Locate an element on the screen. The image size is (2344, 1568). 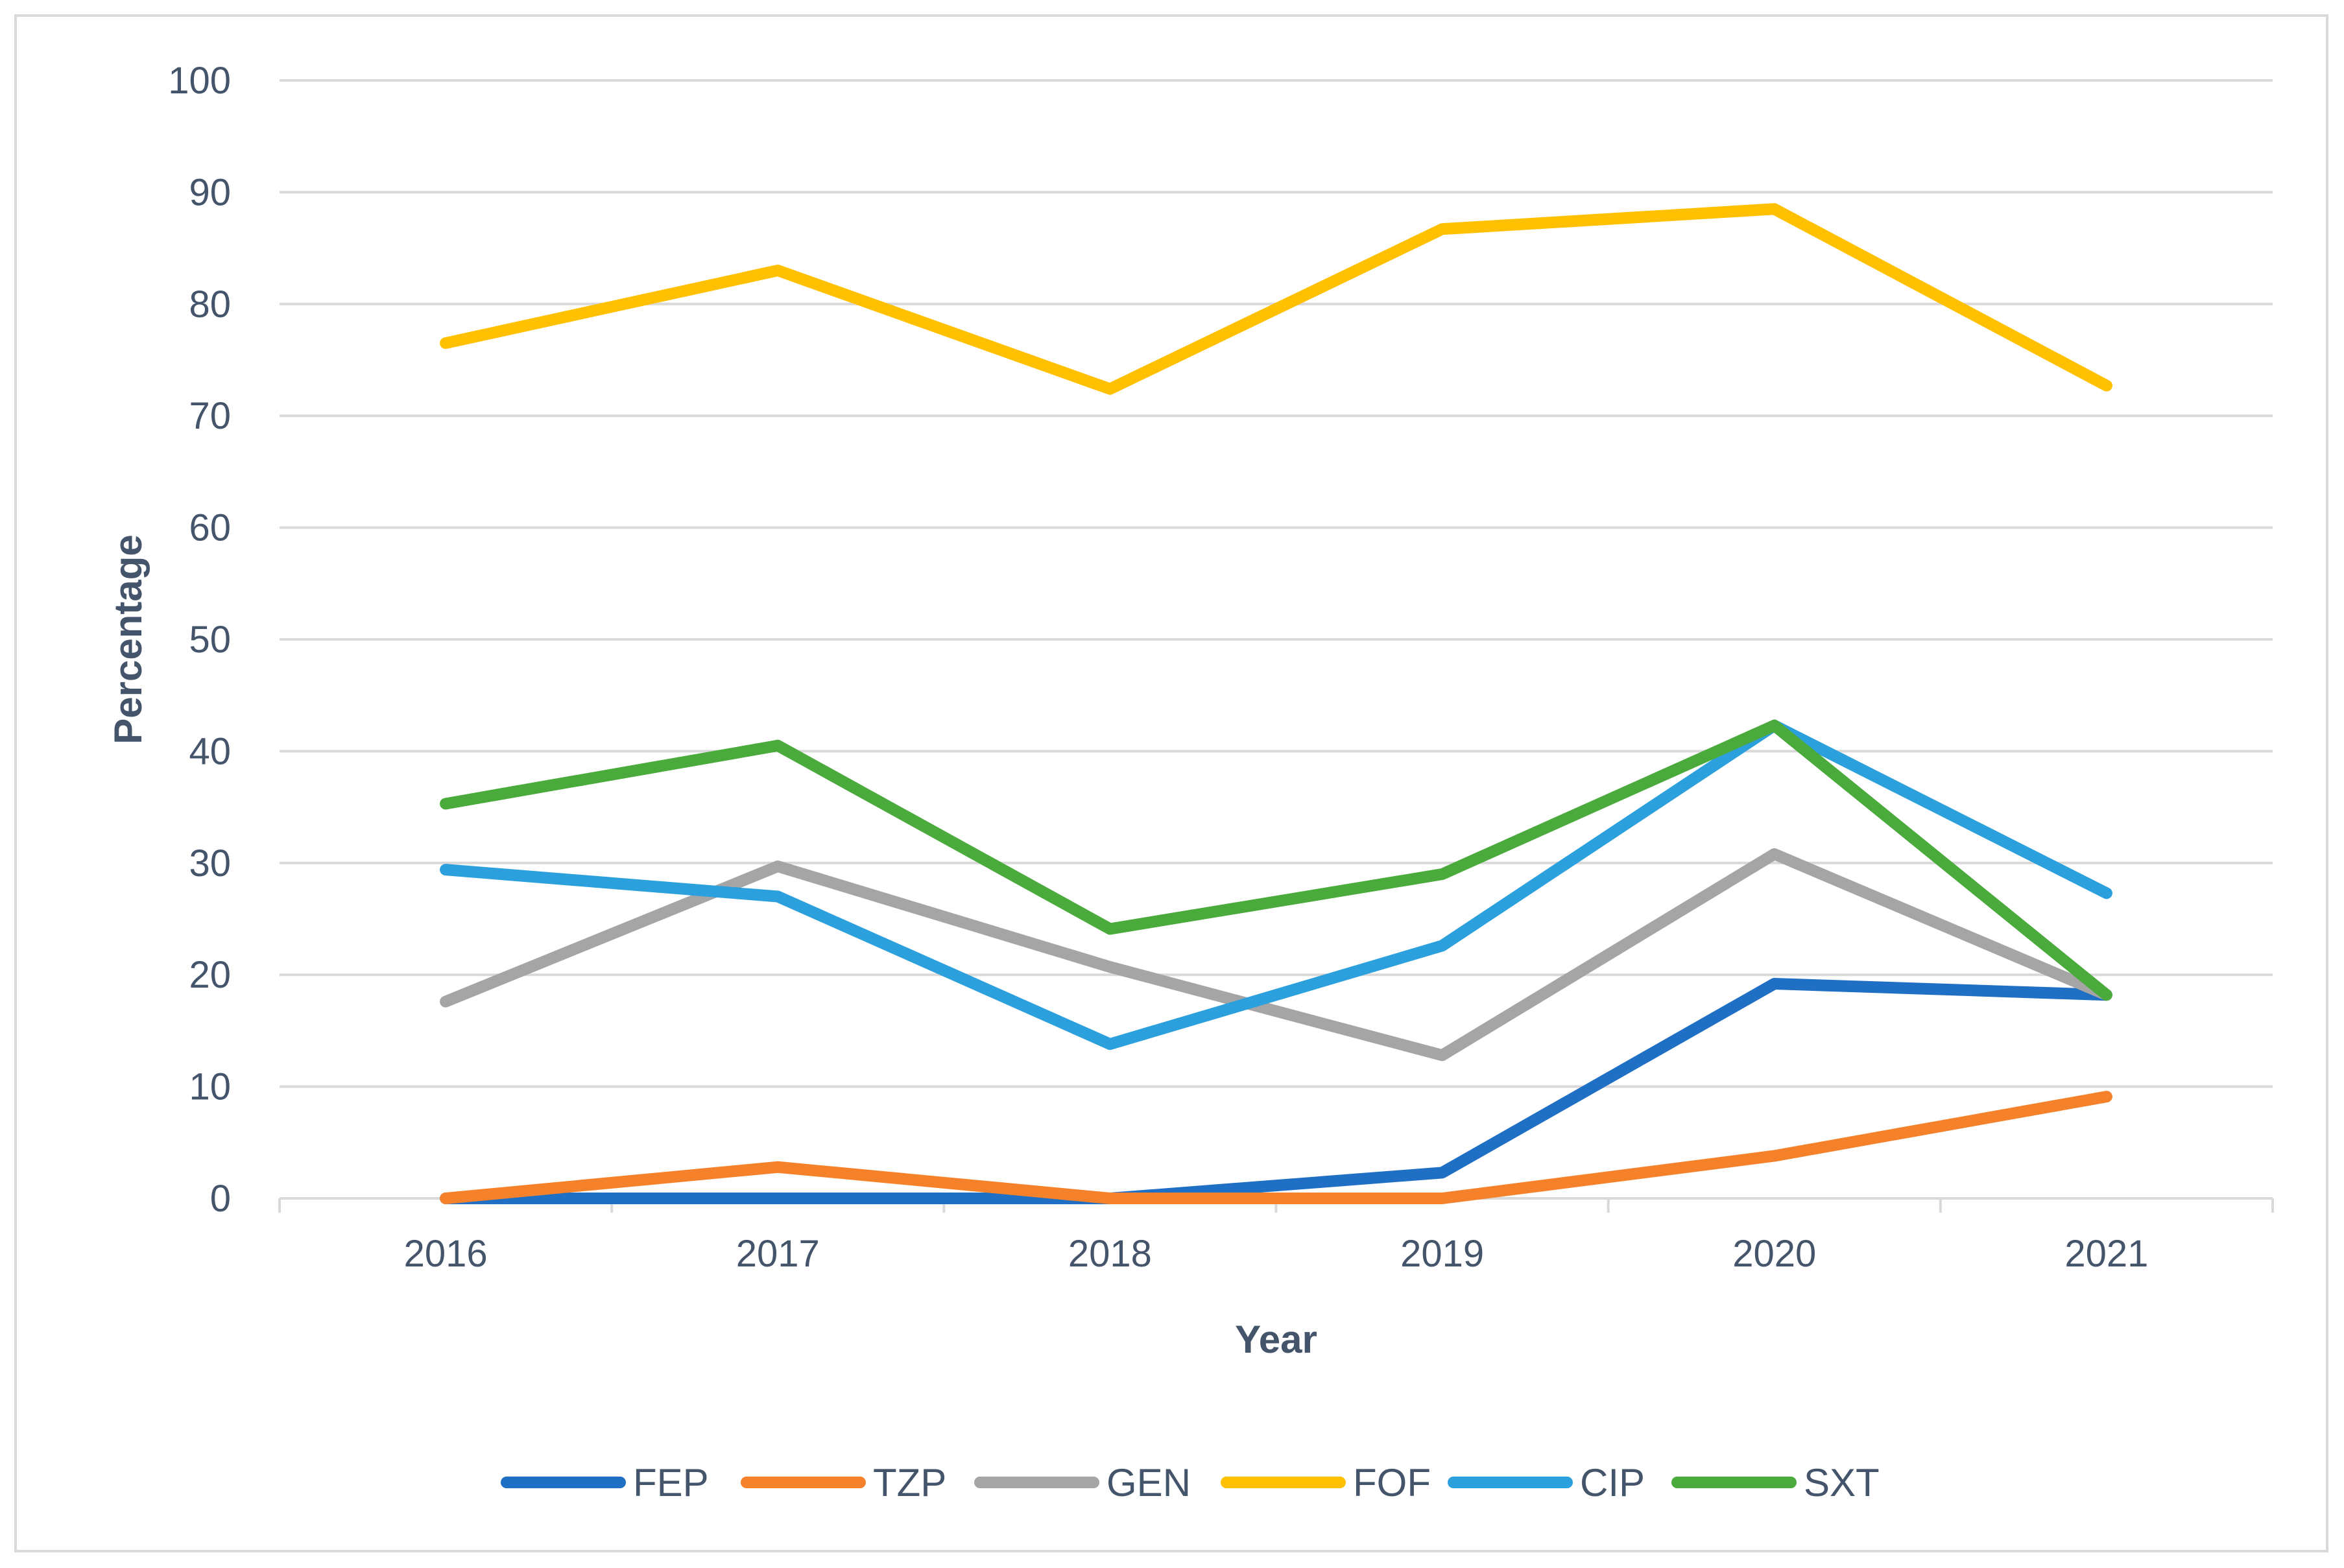
y-tick-label: 30 is located at coordinates (210, 863).